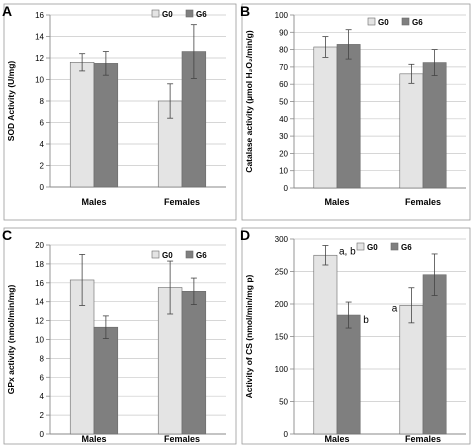 The width and height of the screenshot is (474, 448). Describe the element at coordinates (7, 11) in the screenshot. I see `panel-label: A` at that location.